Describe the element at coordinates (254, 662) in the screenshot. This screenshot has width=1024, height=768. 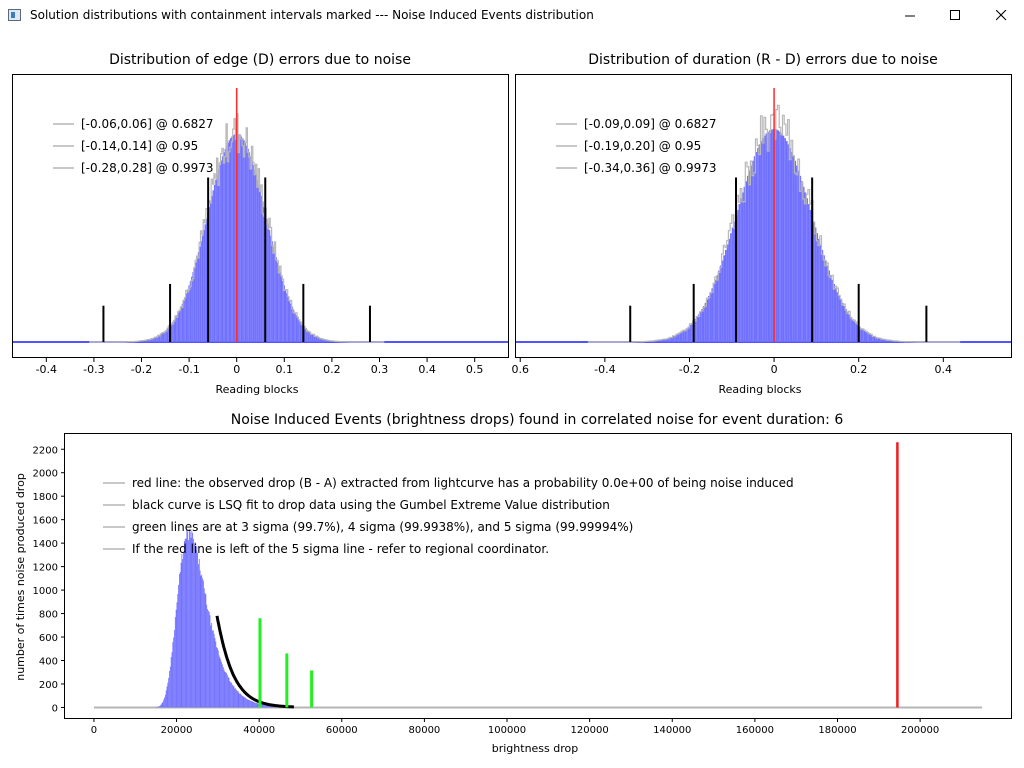
I see `events-fit-curve` at that location.